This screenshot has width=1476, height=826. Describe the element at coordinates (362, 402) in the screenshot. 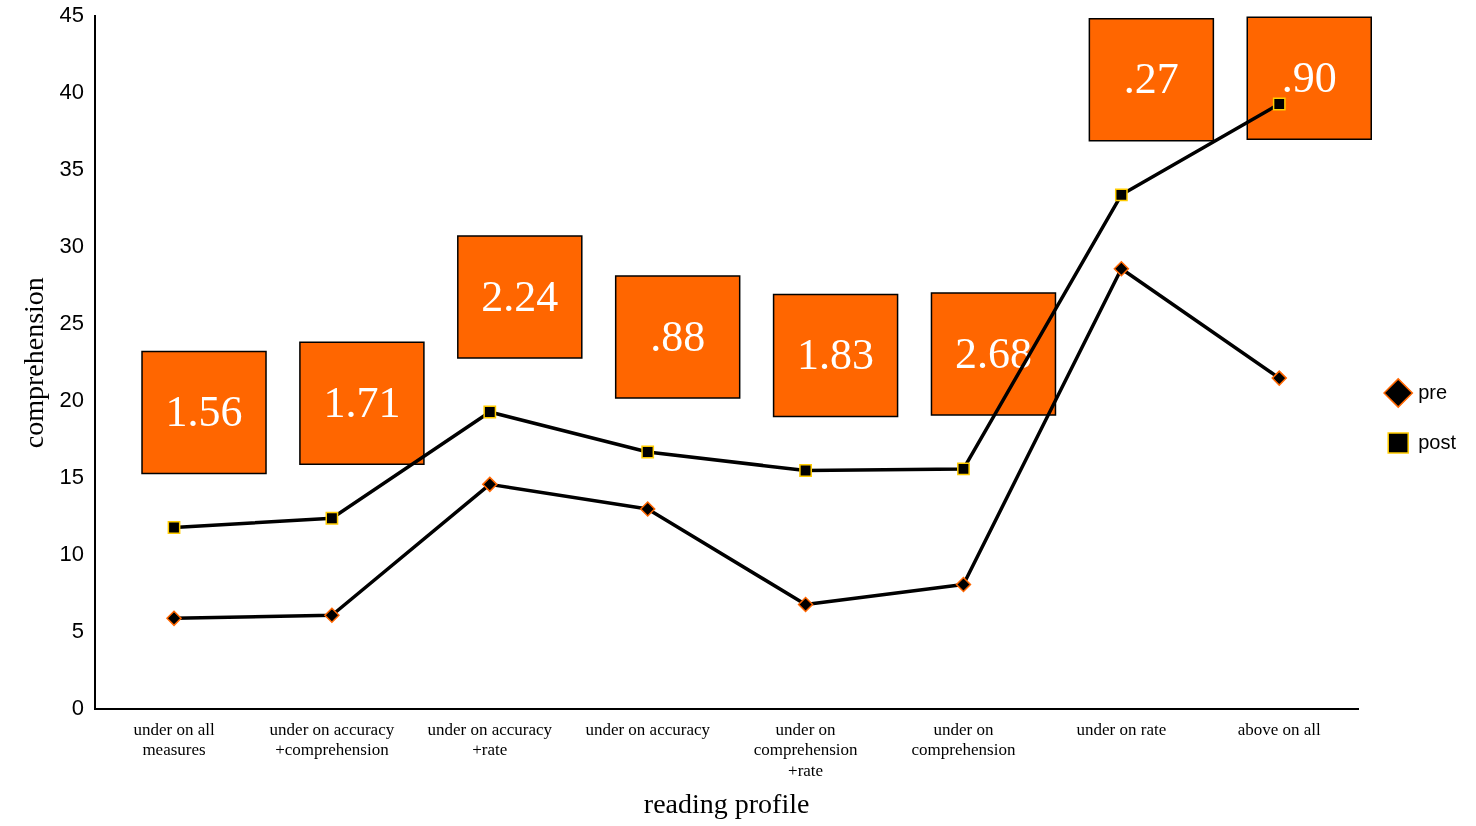

I see `annotation: 1.71` at that location.